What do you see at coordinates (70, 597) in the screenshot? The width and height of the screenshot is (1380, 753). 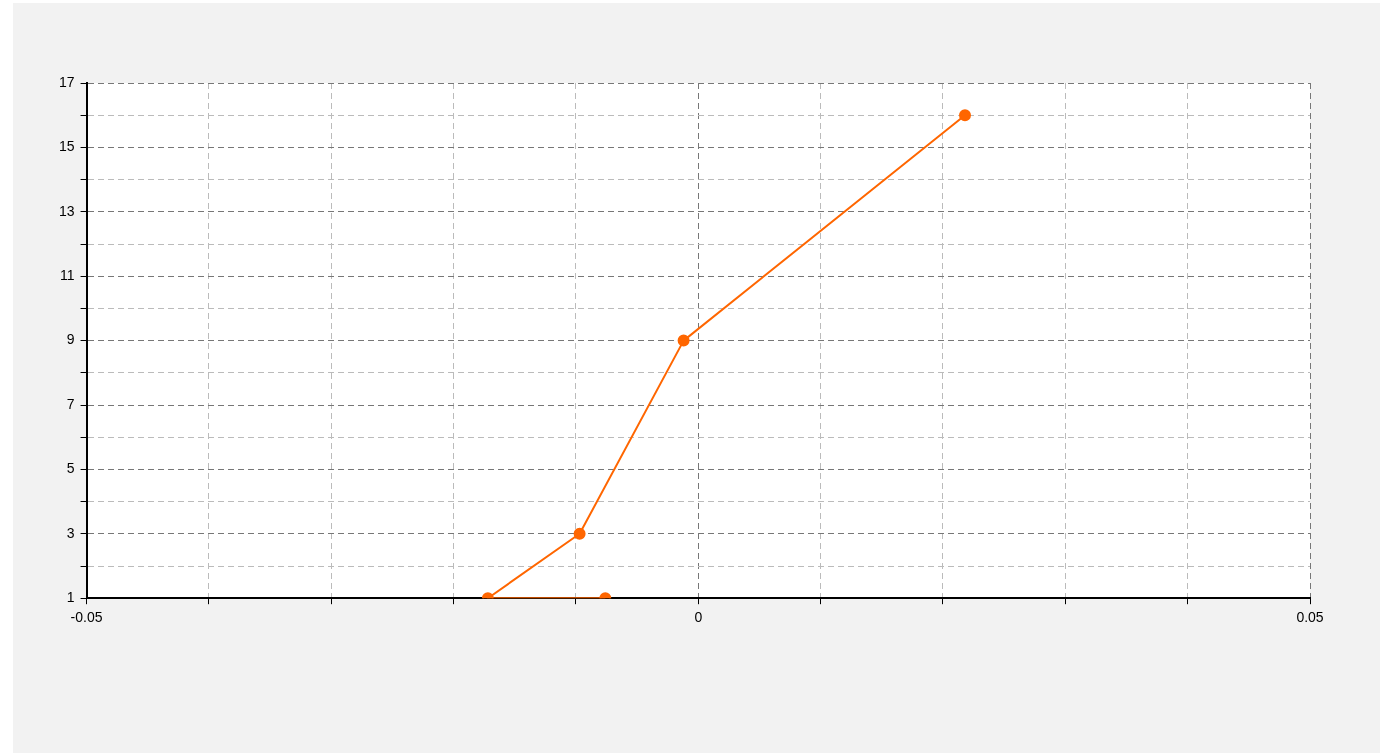 I see `y-tick-label: 1` at bounding box center [70, 597].